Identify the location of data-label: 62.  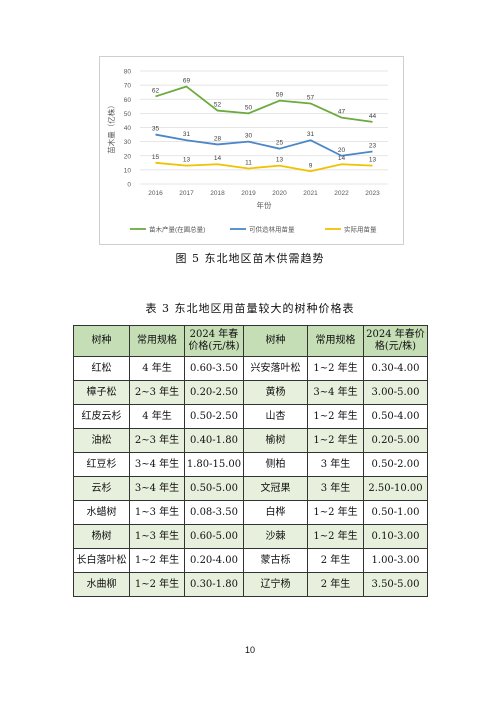
(156, 90).